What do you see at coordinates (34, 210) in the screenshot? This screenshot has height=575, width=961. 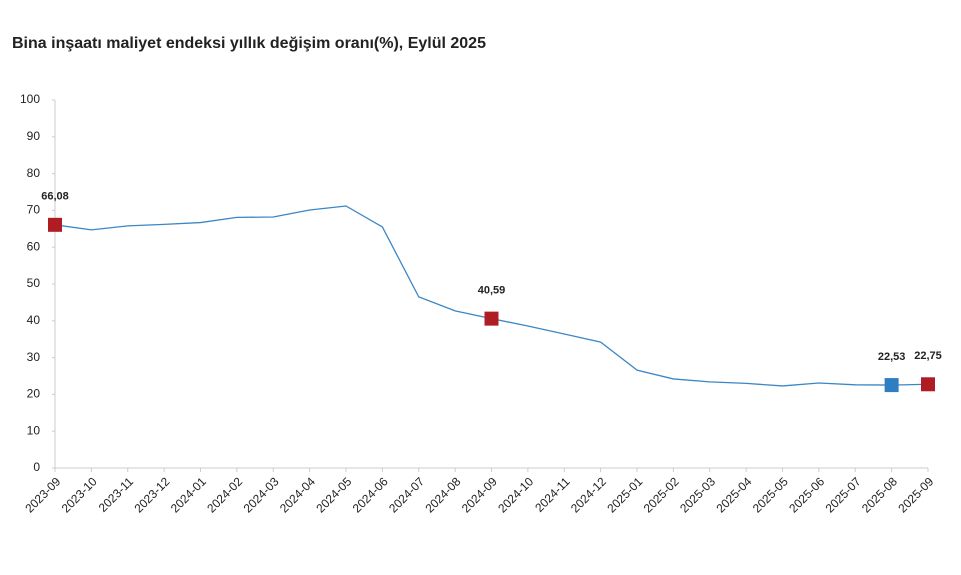 I see `y-tick-label: 70` at bounding box center [34, 210].